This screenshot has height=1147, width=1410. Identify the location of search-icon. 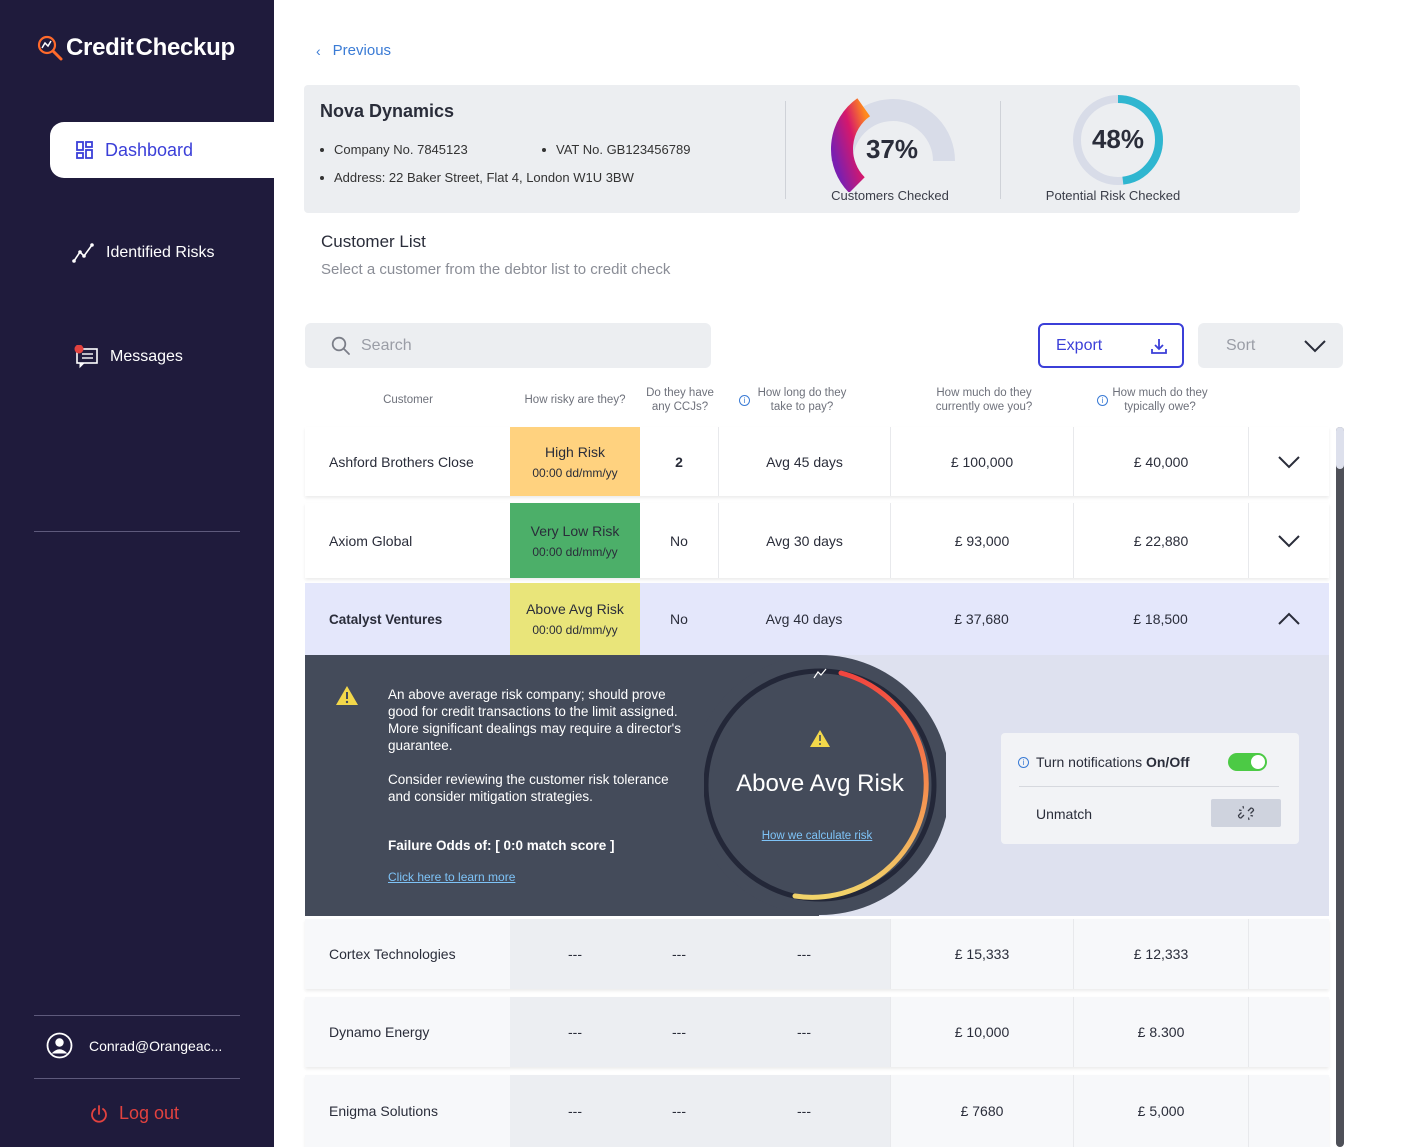
(340, 345).